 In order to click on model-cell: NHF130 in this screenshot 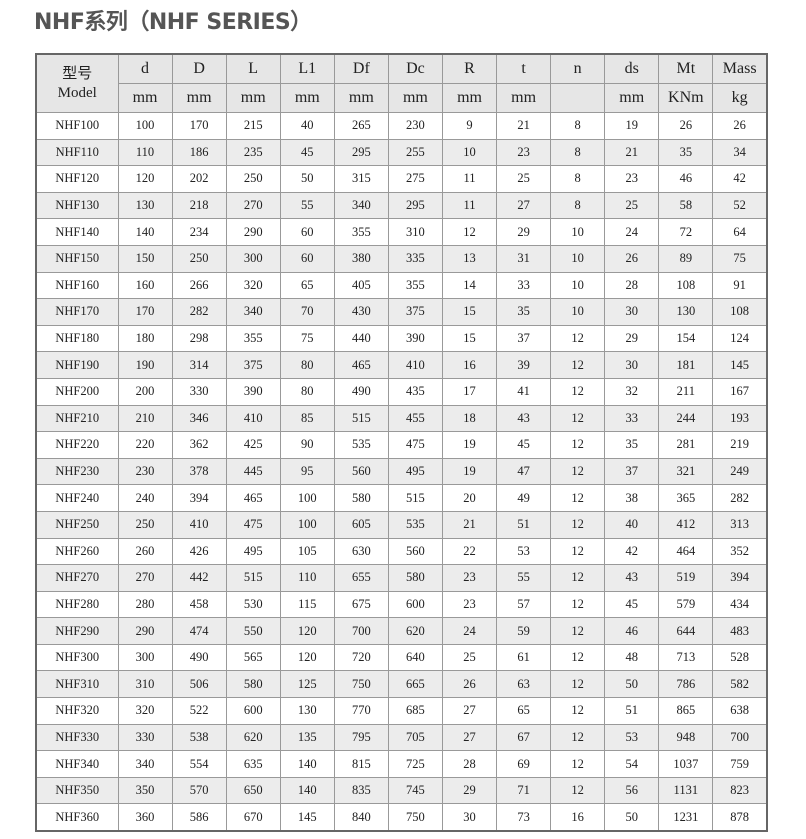, I will do `click(77, 205)`.